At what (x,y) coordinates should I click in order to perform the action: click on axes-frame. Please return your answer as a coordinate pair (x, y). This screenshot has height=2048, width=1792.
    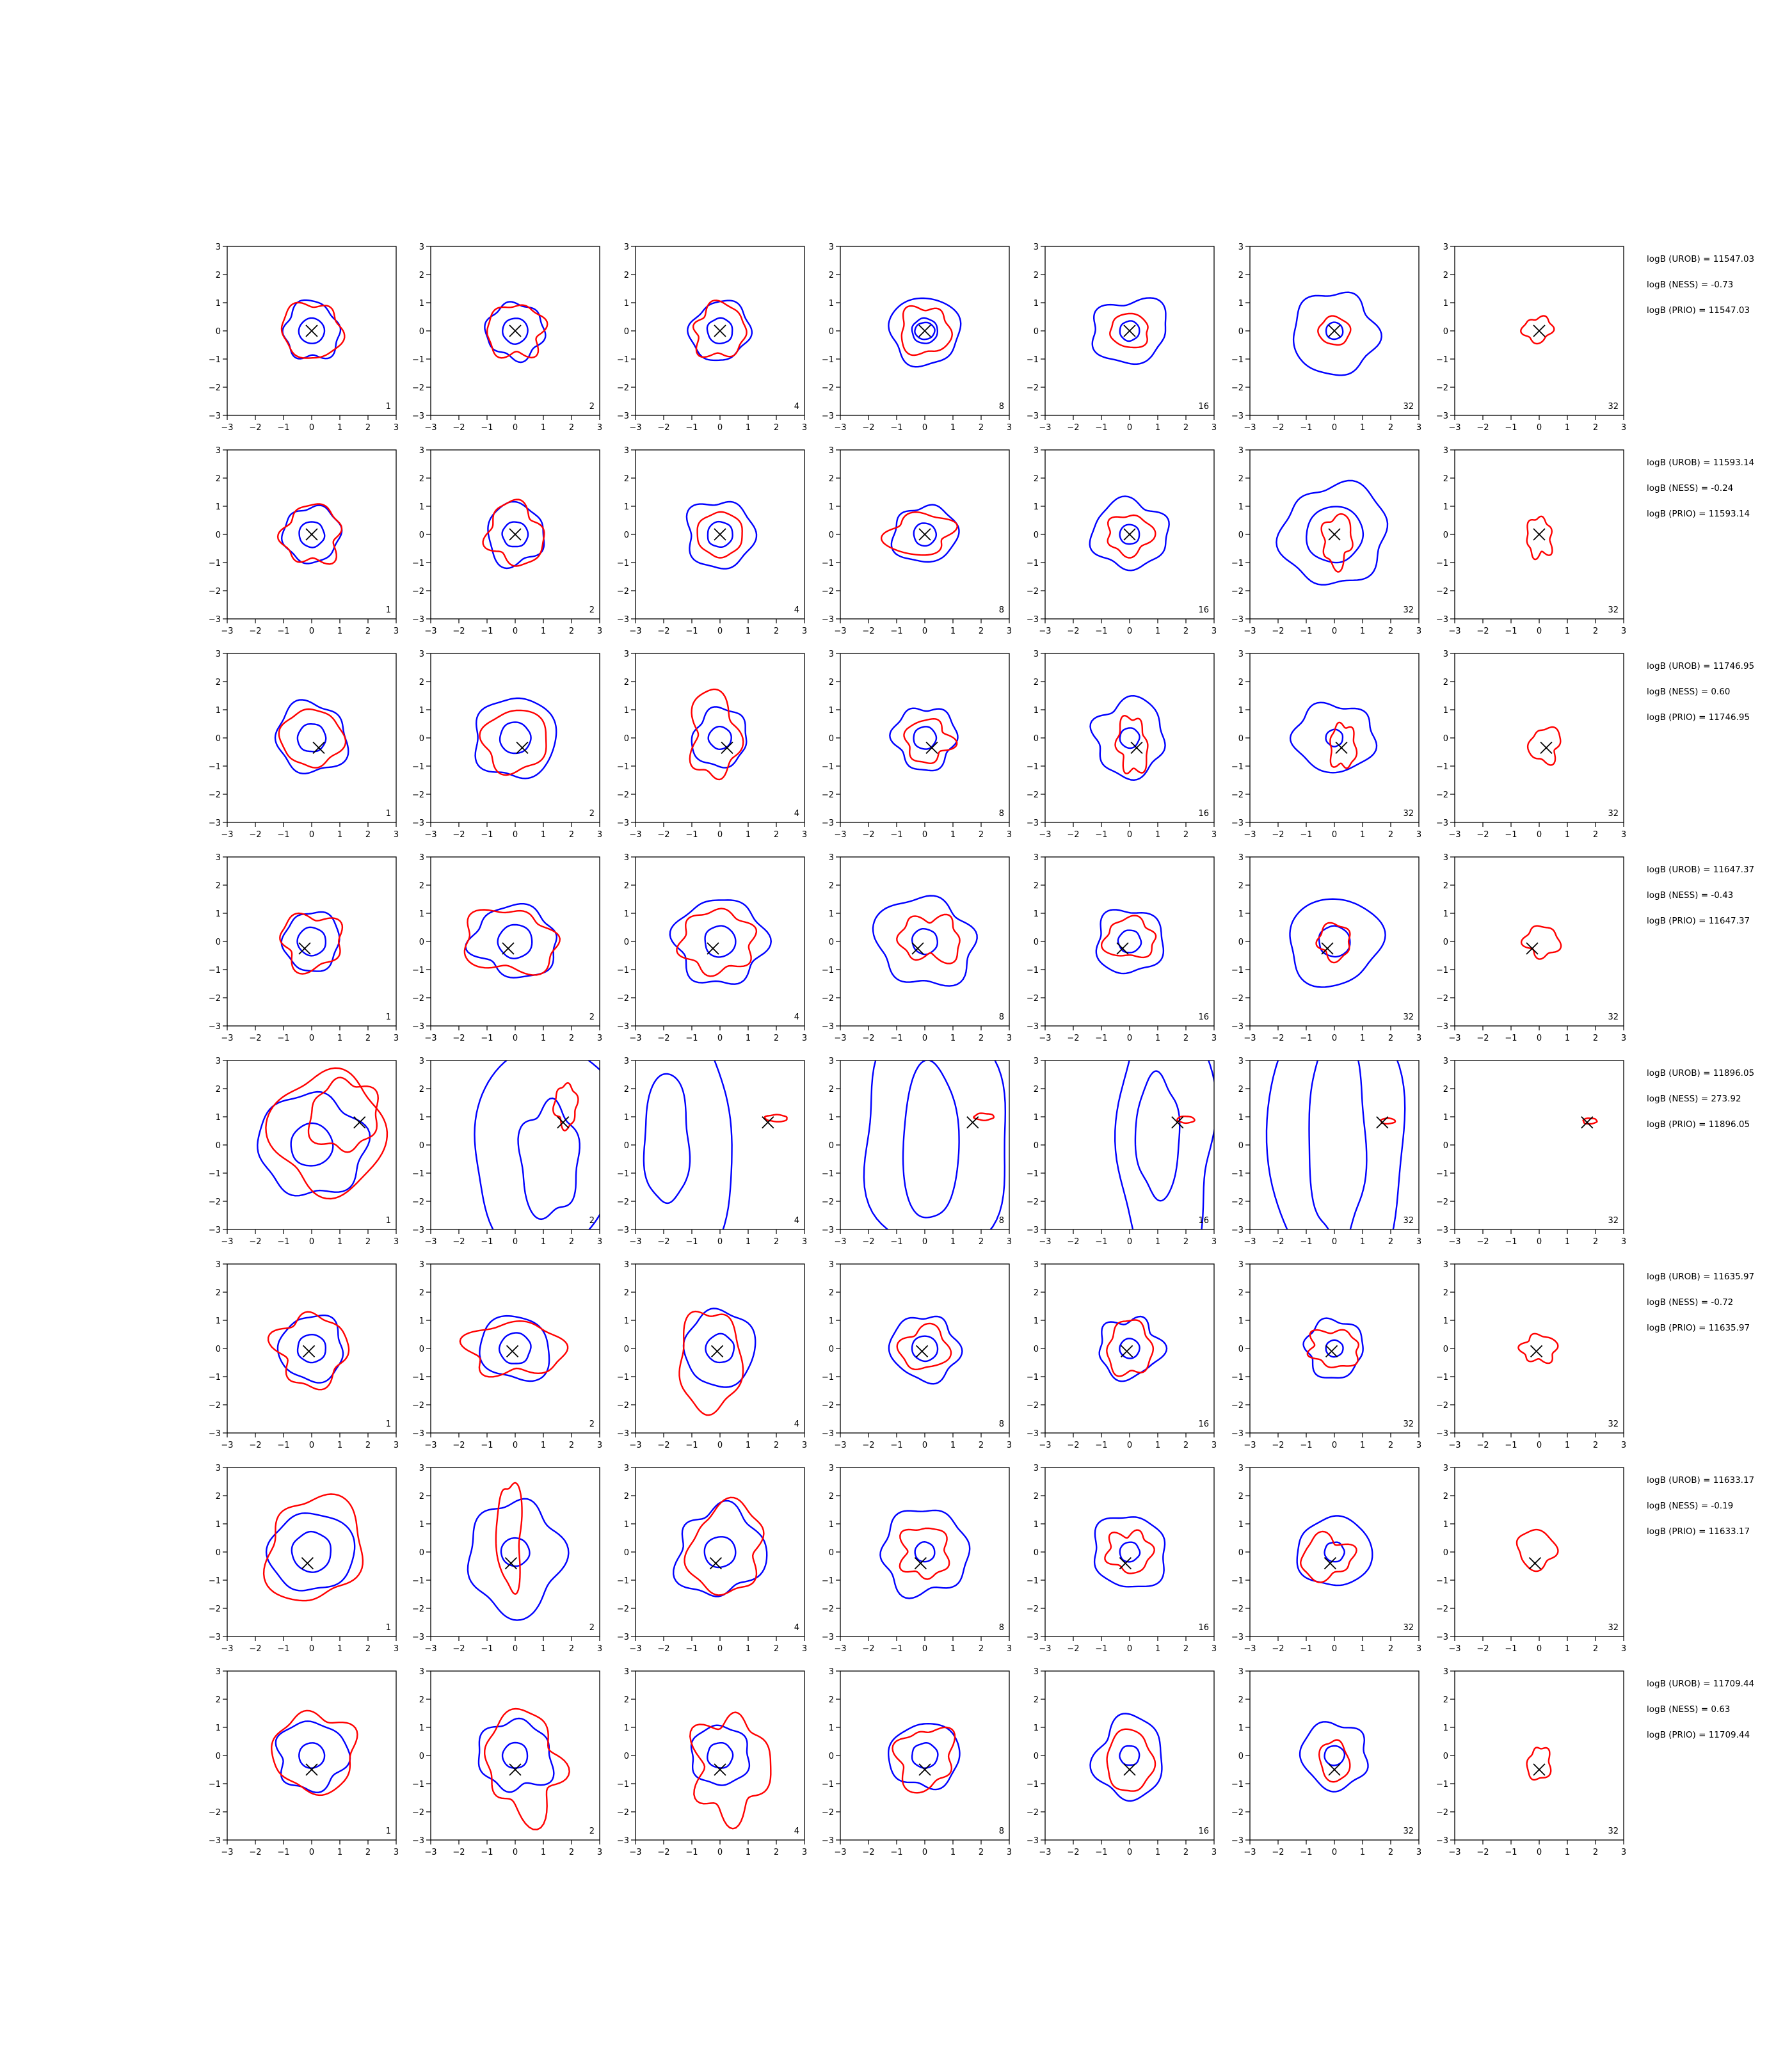
    Looking at the image, I should click on (1539, 1552).